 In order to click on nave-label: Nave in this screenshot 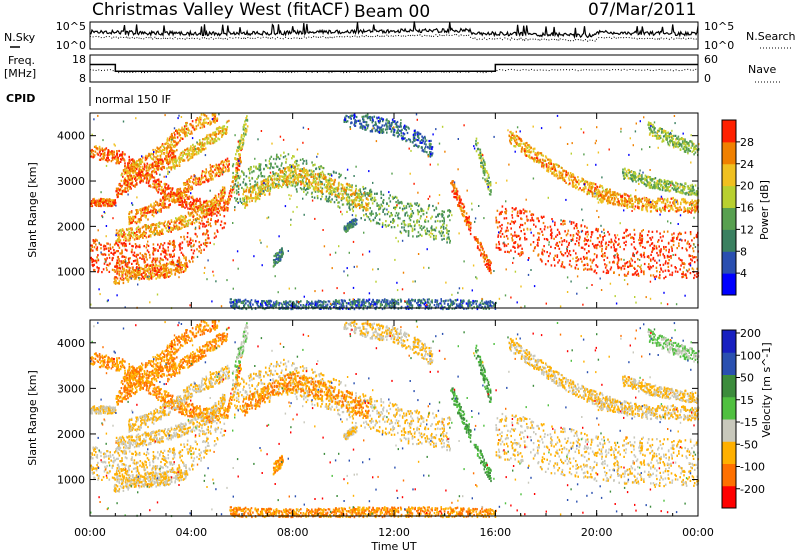, I will do `click(762, 69)`.